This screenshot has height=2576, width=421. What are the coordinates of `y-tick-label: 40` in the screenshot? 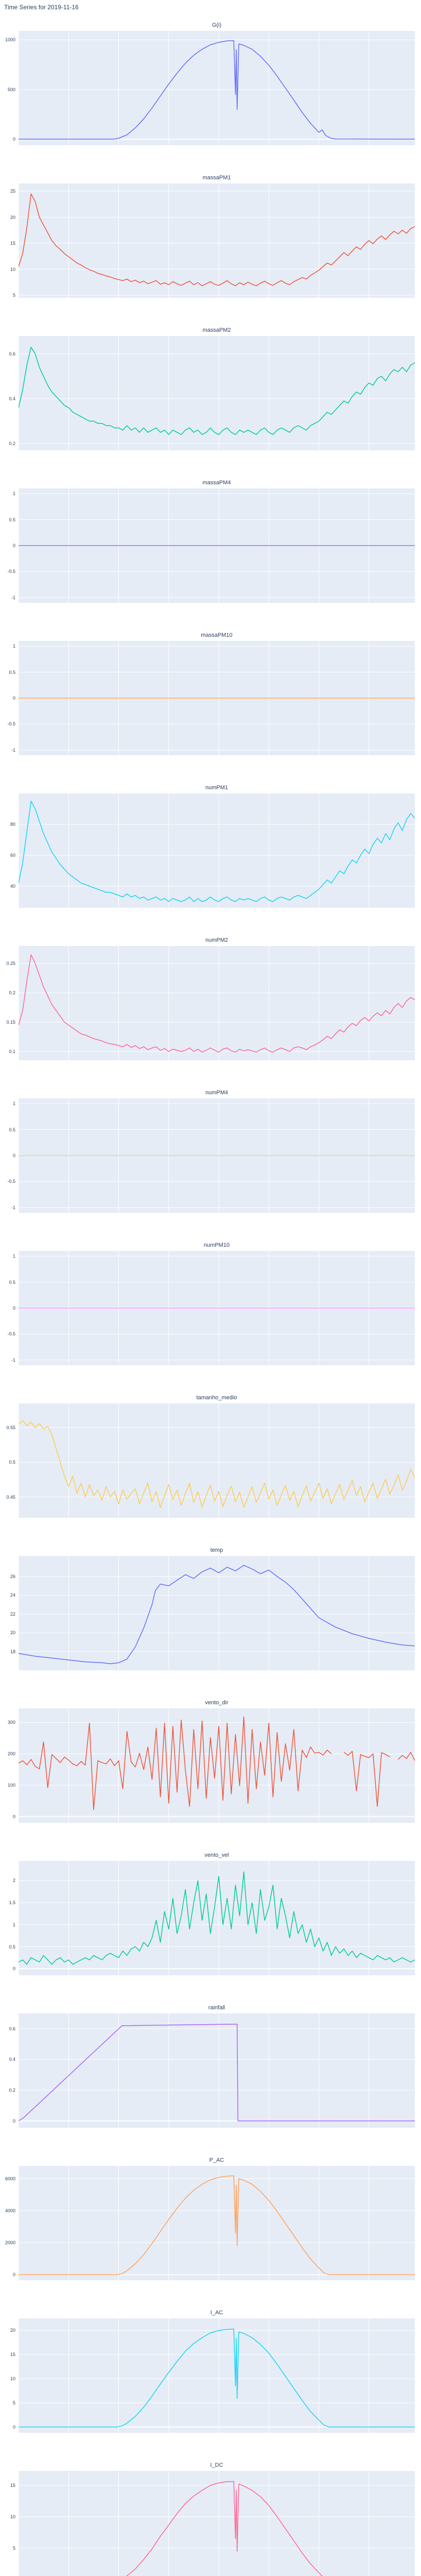 It's located at (12, 886).